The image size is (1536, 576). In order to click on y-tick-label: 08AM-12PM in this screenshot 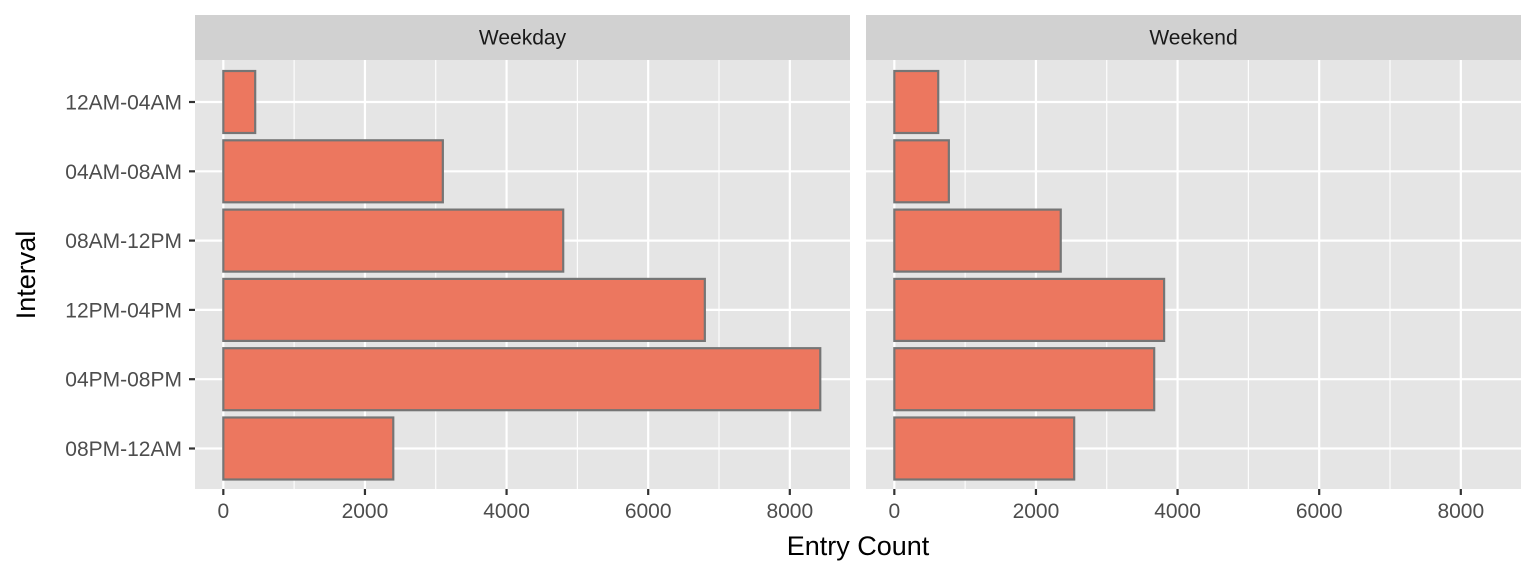, I will do `click(123, 241)`.